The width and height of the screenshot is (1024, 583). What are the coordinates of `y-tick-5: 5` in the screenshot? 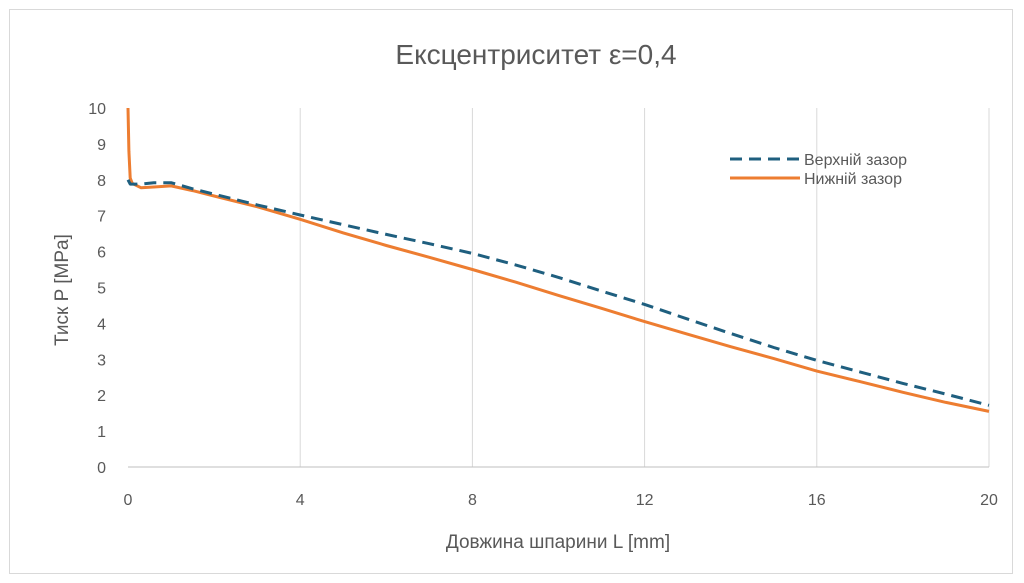 It's located at (101, 289).